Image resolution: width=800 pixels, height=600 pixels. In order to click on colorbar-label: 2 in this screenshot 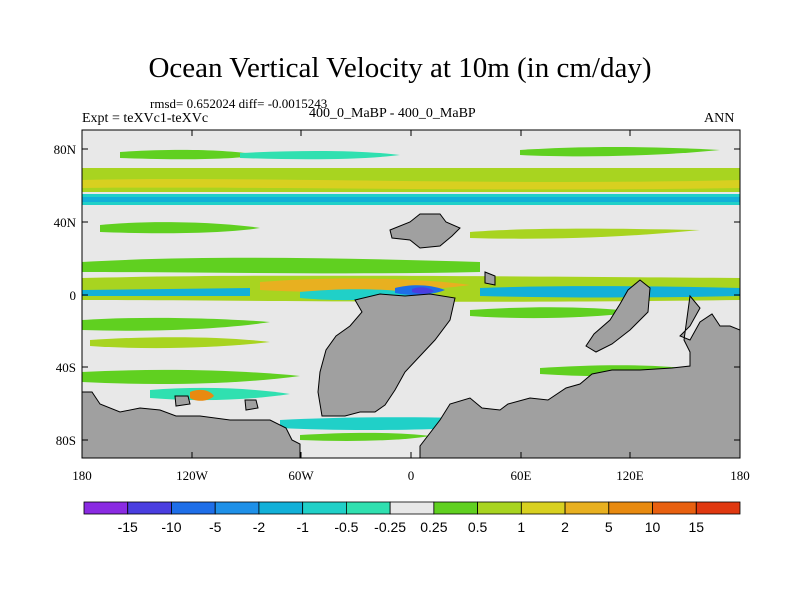, I will do `click(565, 527)`.